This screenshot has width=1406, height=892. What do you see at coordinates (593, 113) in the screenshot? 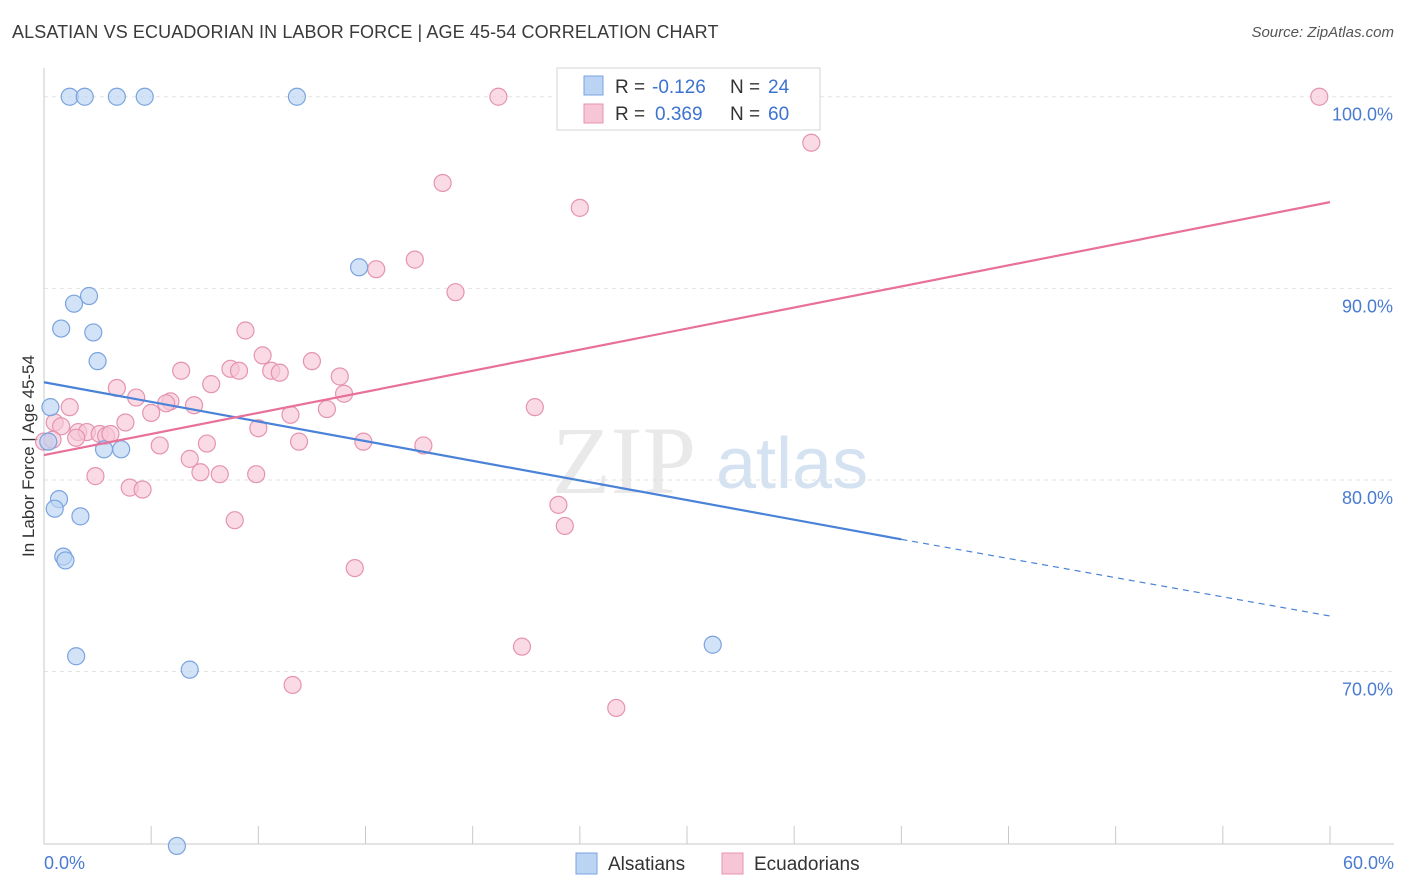
I see `legend-swatch-ecuadorians` at bounding box center [593, 113].